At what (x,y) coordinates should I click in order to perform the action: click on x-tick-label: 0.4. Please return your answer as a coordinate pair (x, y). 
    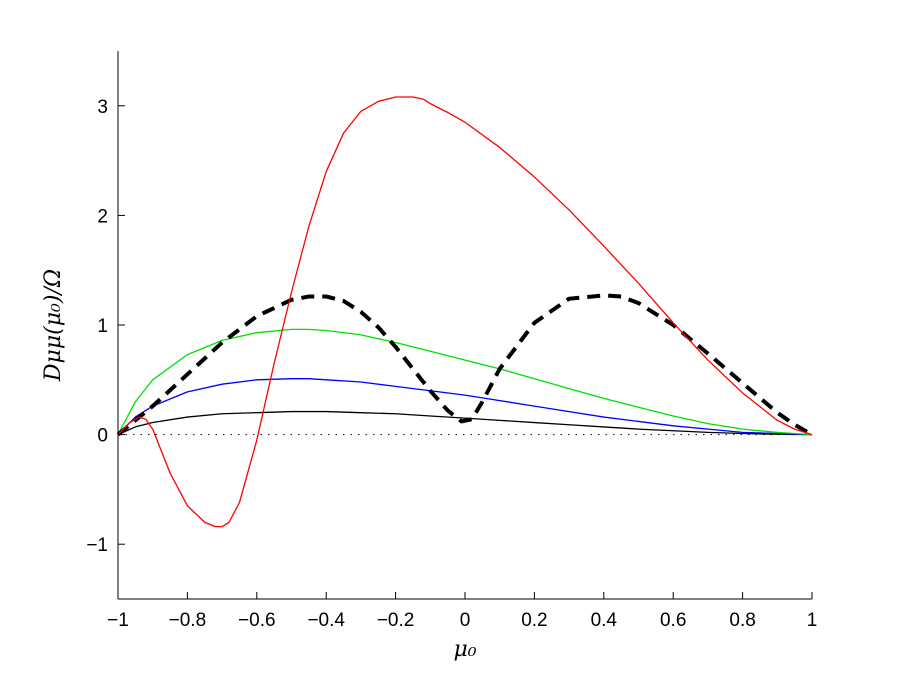
    Looking at the image, I should click on (604, 620).